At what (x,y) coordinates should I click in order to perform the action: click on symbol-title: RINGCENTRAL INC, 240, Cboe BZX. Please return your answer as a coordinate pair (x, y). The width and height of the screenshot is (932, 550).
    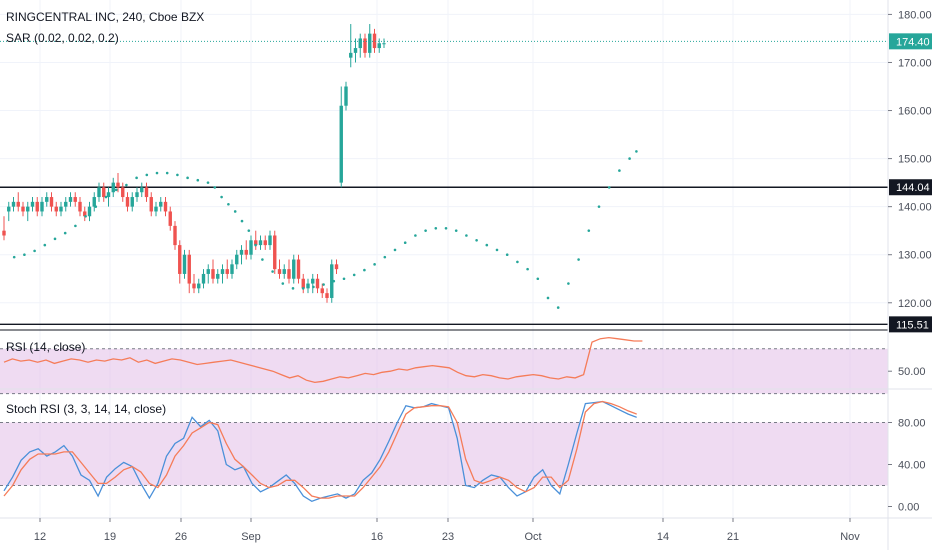
    Looking at the image, I should click on (105, 17).